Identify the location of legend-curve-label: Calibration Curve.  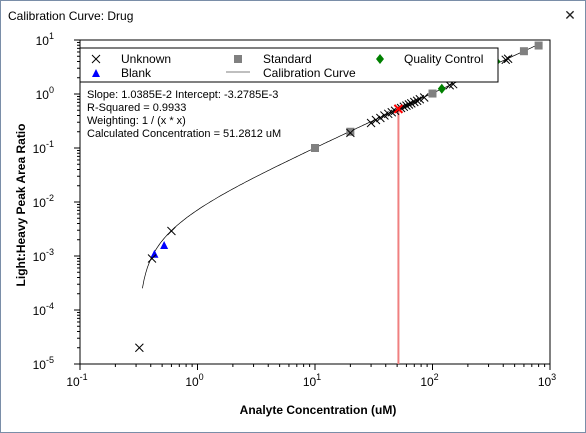
(309, 73).